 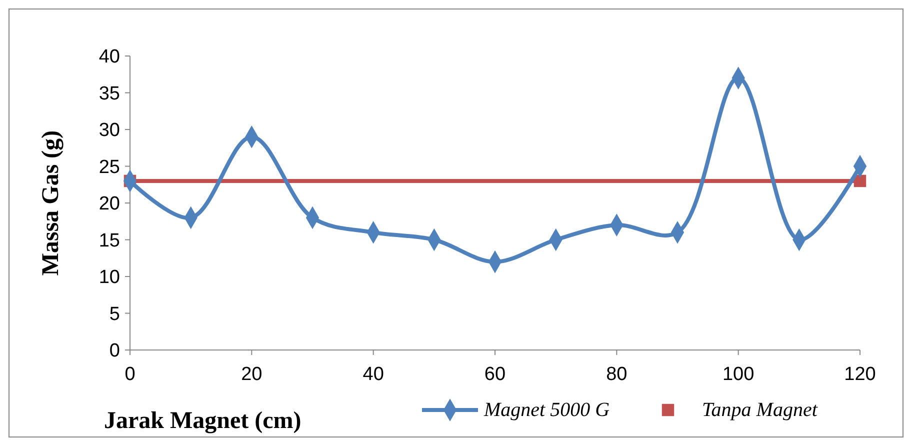 I want to click on legend-label: Tanpa Magnet, so click(x=760, y=410).